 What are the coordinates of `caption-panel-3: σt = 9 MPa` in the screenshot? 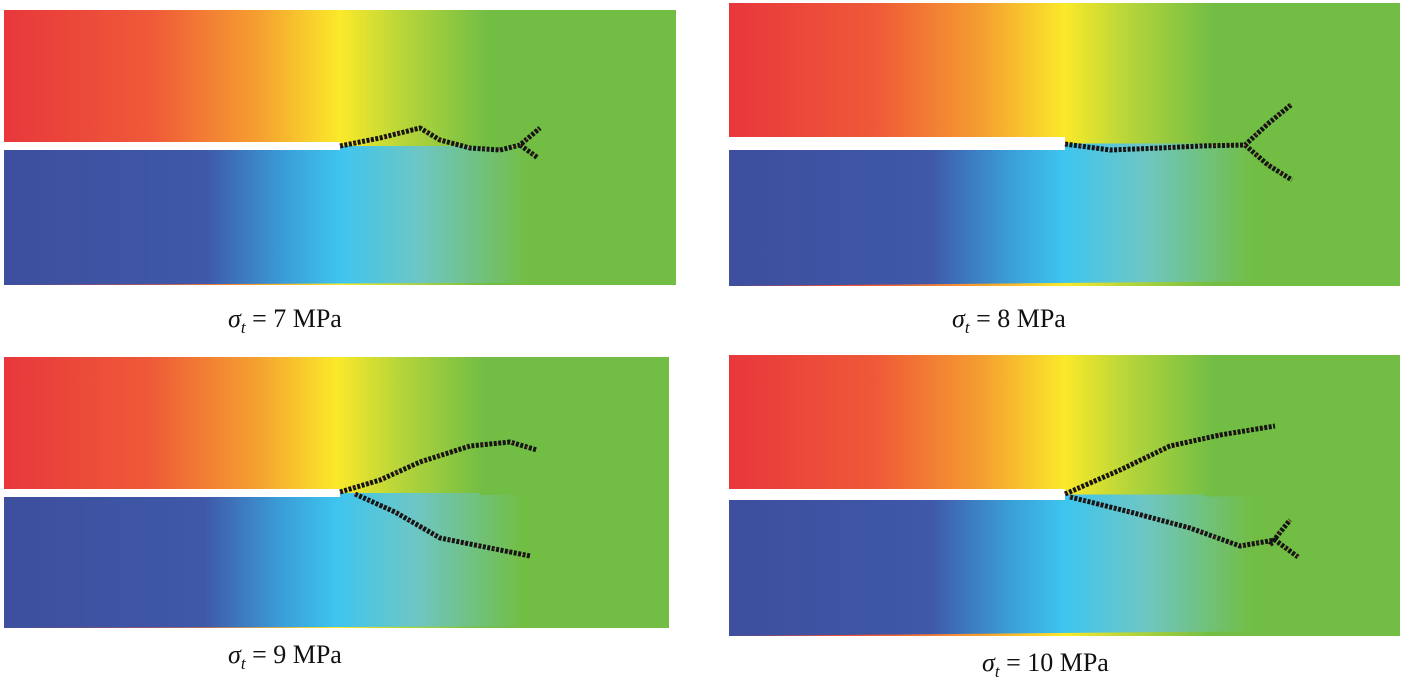 It's located at (285, 657).